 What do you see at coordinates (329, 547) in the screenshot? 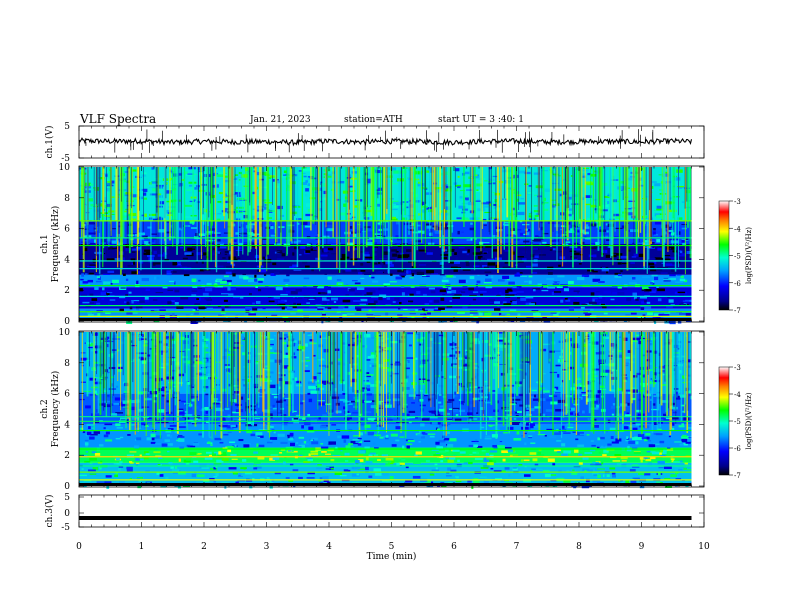
I see `x-tick-label: 4` at bounding box center [329, 547].